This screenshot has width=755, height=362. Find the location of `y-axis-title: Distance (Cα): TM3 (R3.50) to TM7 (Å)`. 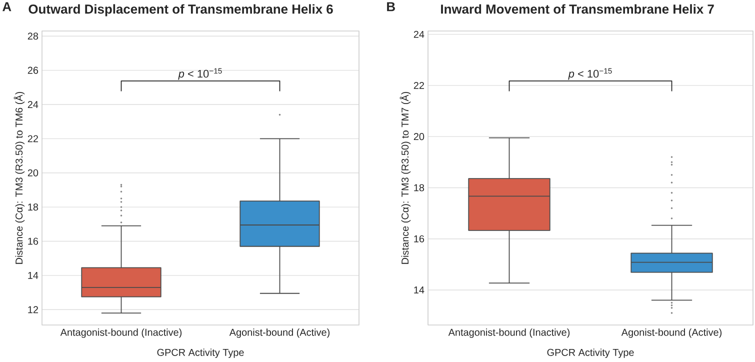

y-axis-title: Distance (Cα): TM3 (R3.50) to TM7 (Å) is located at coordinates (405, 178).